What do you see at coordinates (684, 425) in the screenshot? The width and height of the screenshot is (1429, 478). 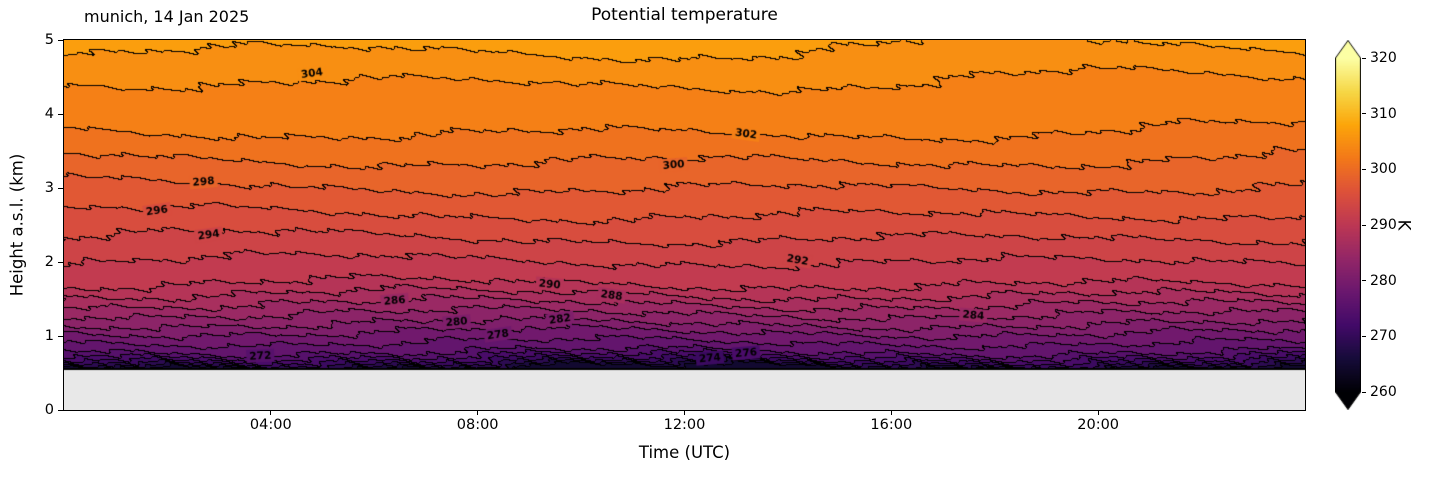 I see `x-tick-label: 12:00` at bounding box center [684, 425].